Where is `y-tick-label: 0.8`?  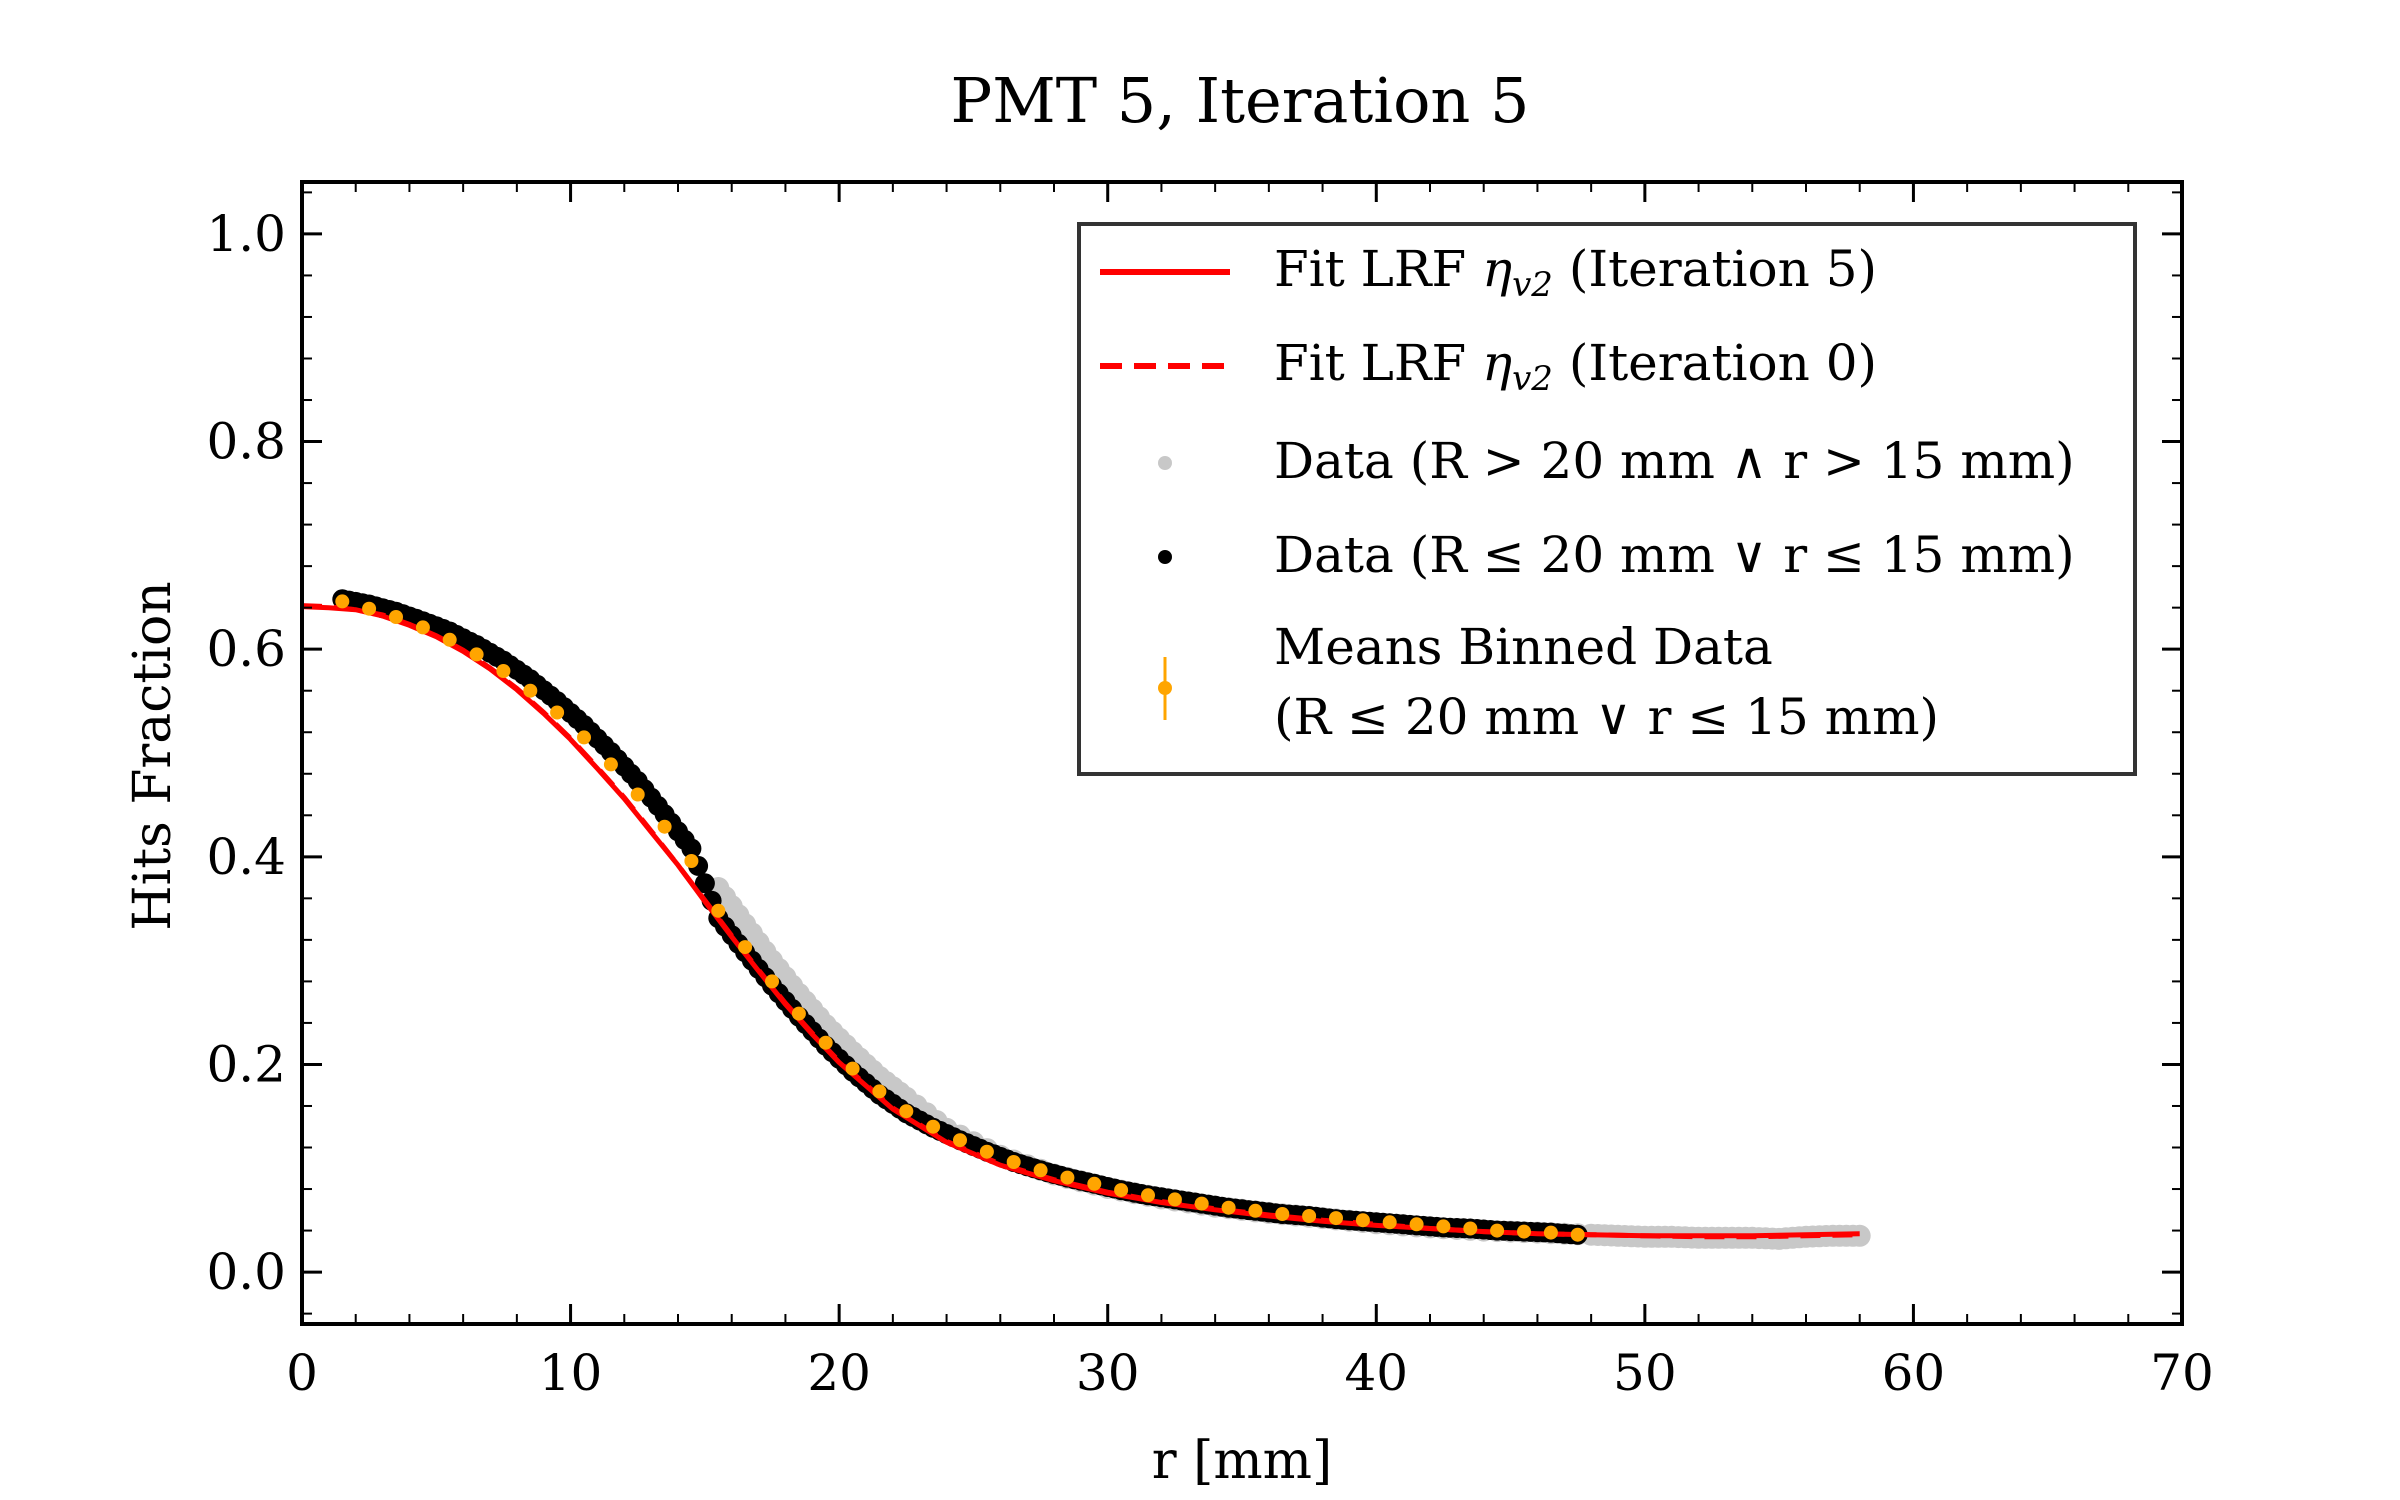 y-tick-label: 0.8 is located at coordinates (246, 442).